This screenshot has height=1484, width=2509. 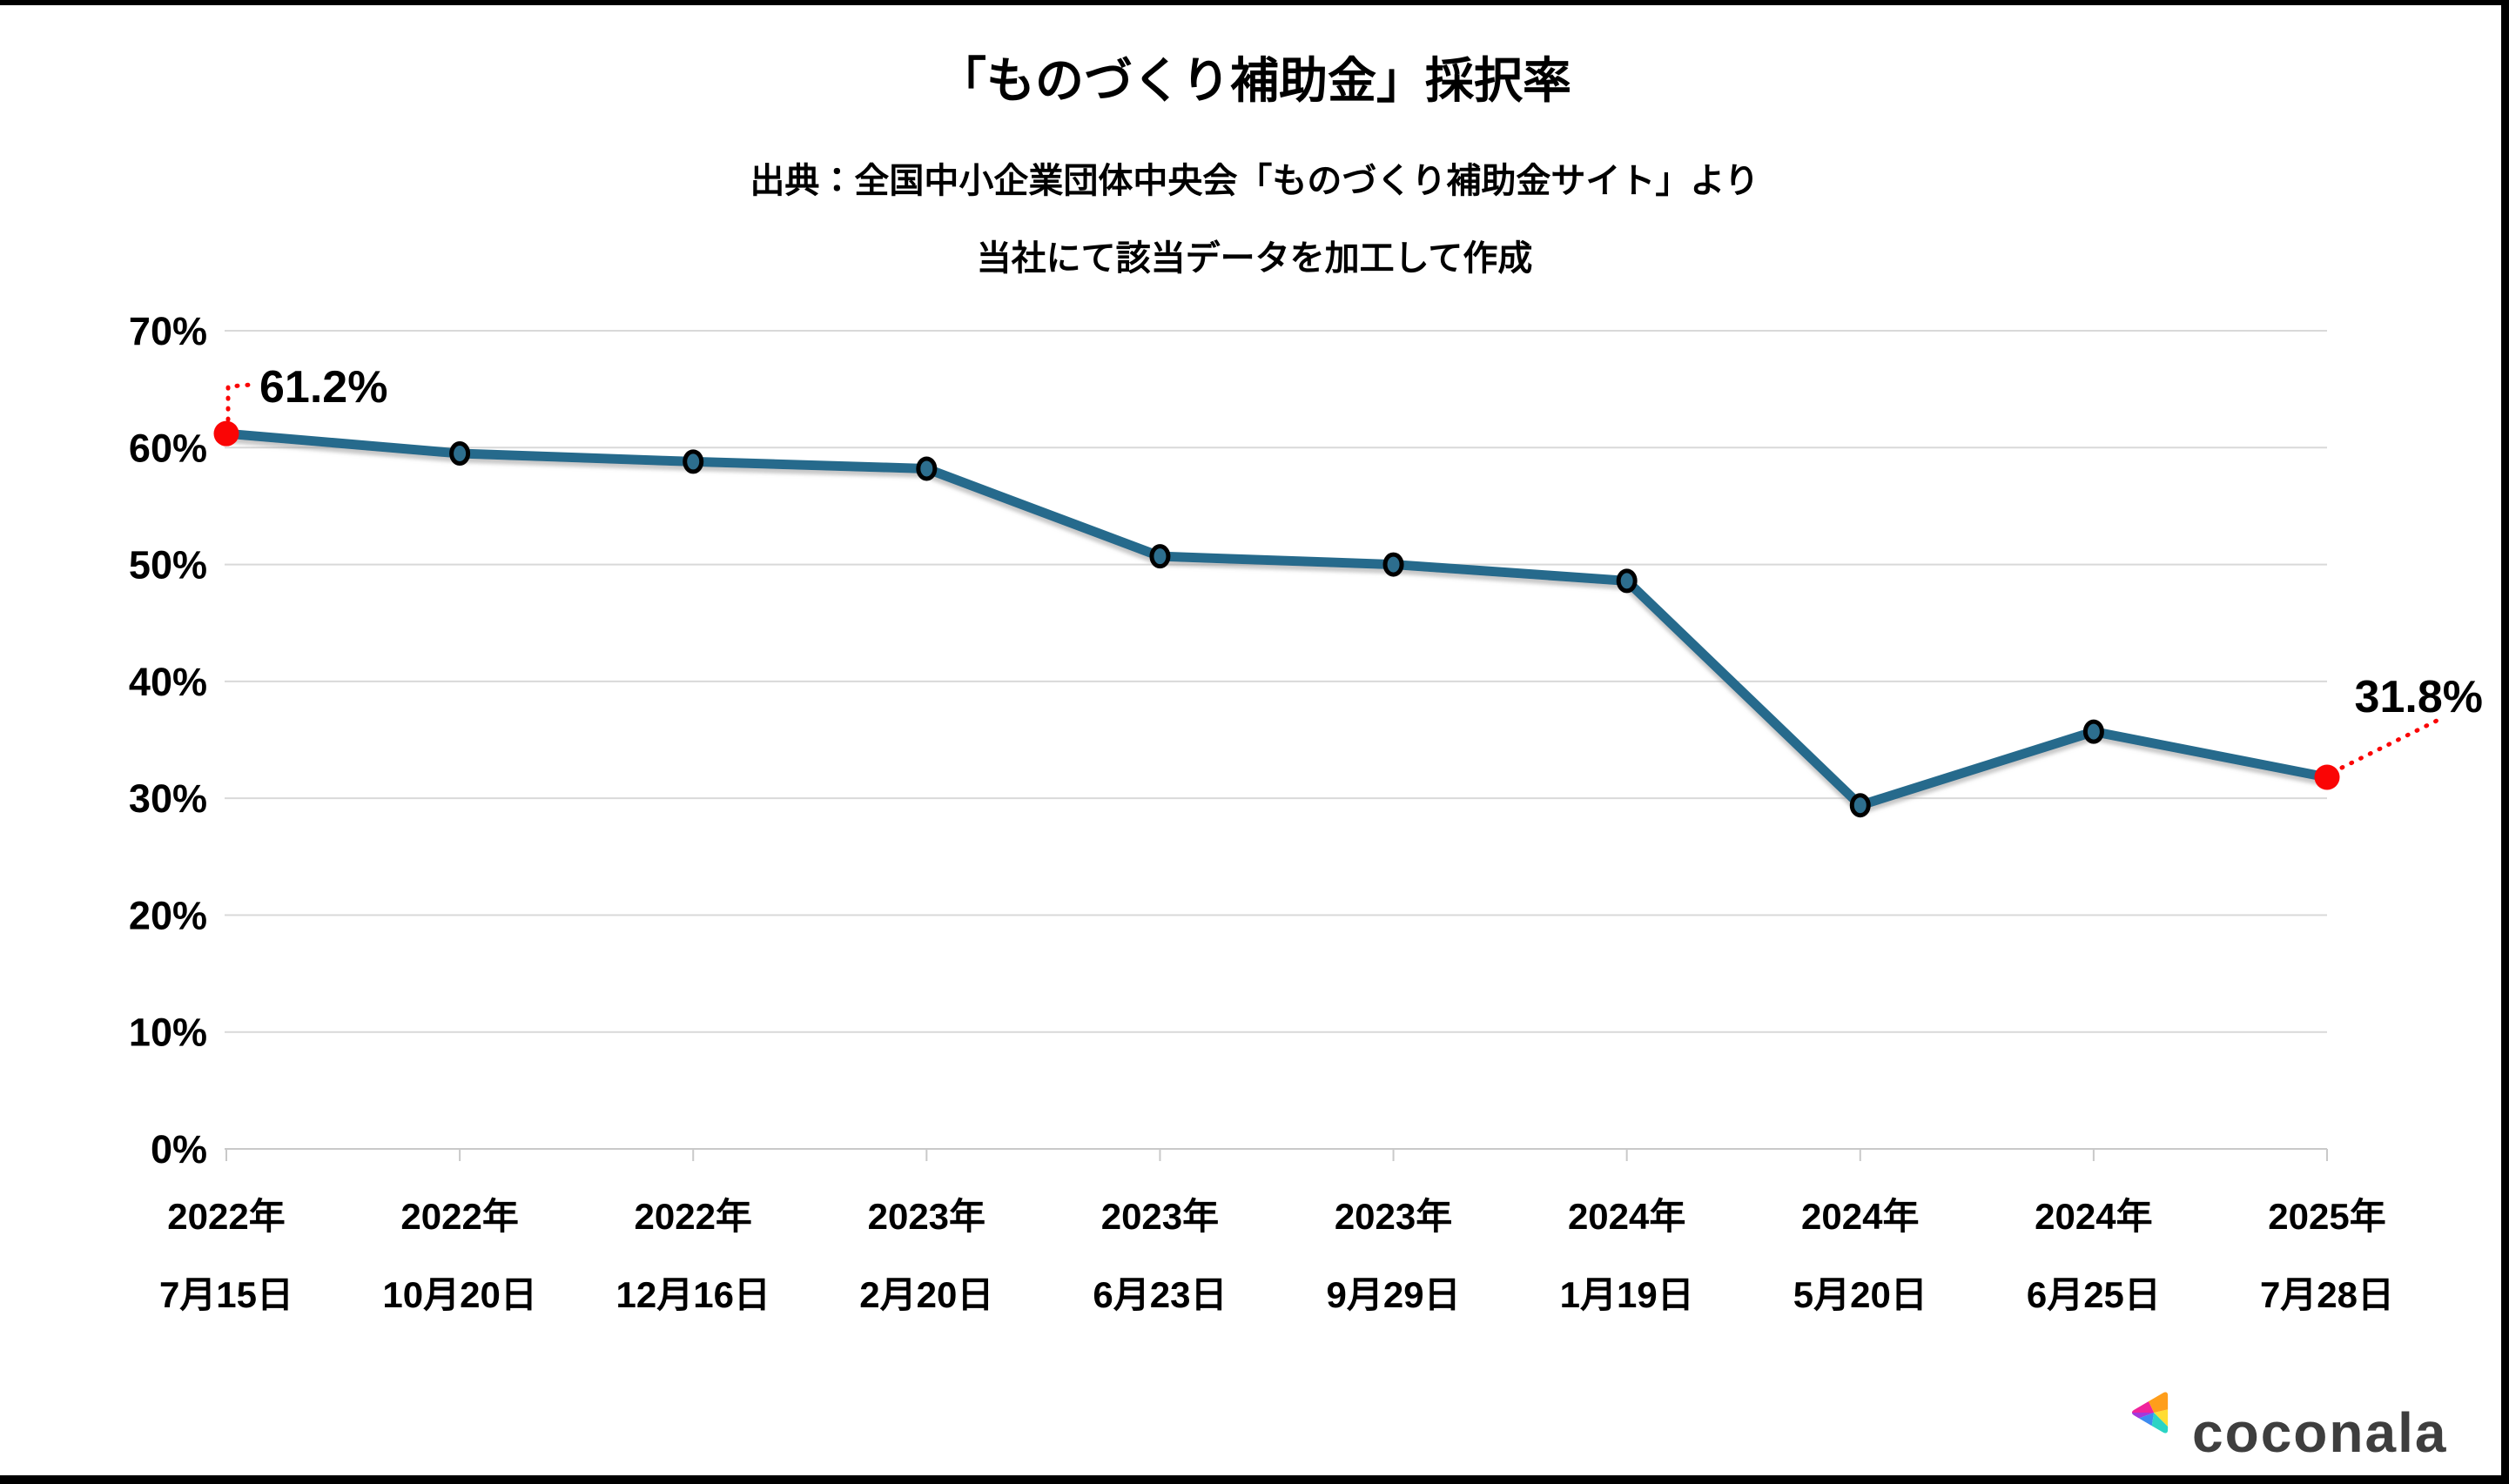 I want to click on source-line-1: 出典：全国中小企業団体中央会「ものづくり補助金サイト」より, so click(x=1255, y=181).